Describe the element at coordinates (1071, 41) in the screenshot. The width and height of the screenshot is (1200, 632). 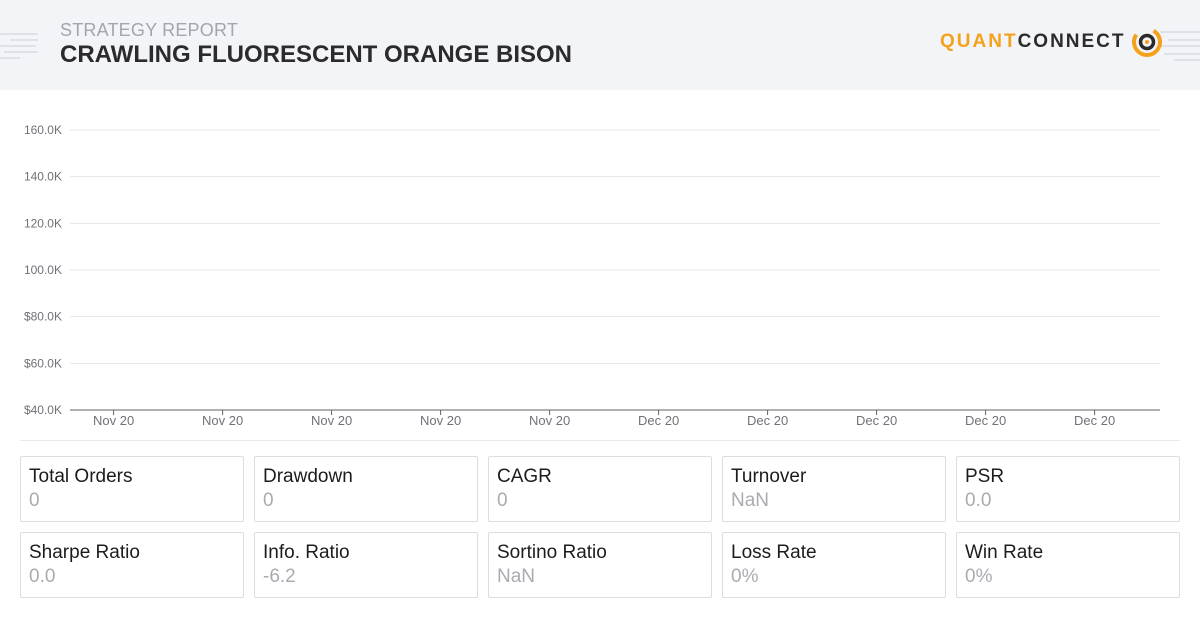
I see `logo-text-connect: CONNECT` at that location.